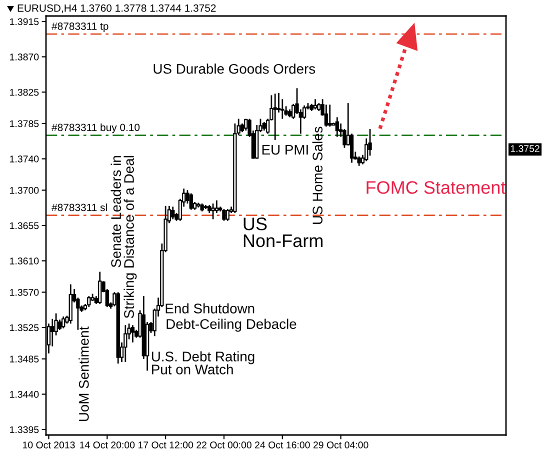  What do you see at coordinates (96, 128) in the screenshot?
I see `ref-line-label: #8783311 buy 0.10` at bounding box center [96, 128].